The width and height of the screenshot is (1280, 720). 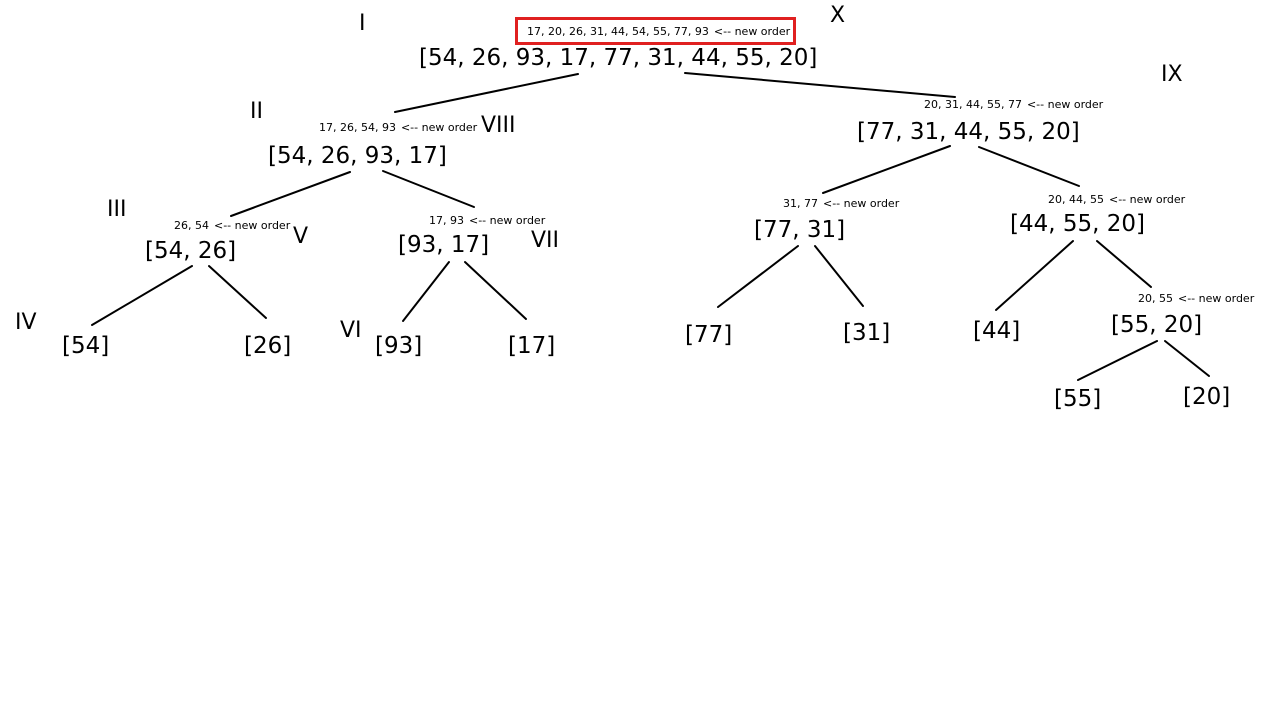 I want to click on step-label-2: II, so click(x=256, y=111).